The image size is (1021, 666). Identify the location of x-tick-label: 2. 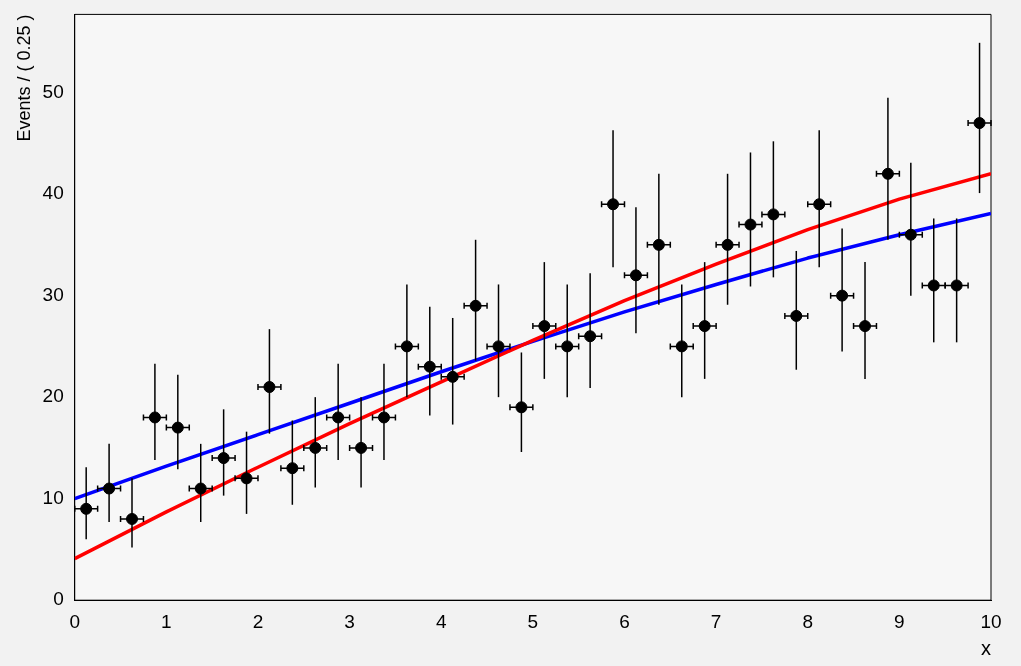
(258, 621).